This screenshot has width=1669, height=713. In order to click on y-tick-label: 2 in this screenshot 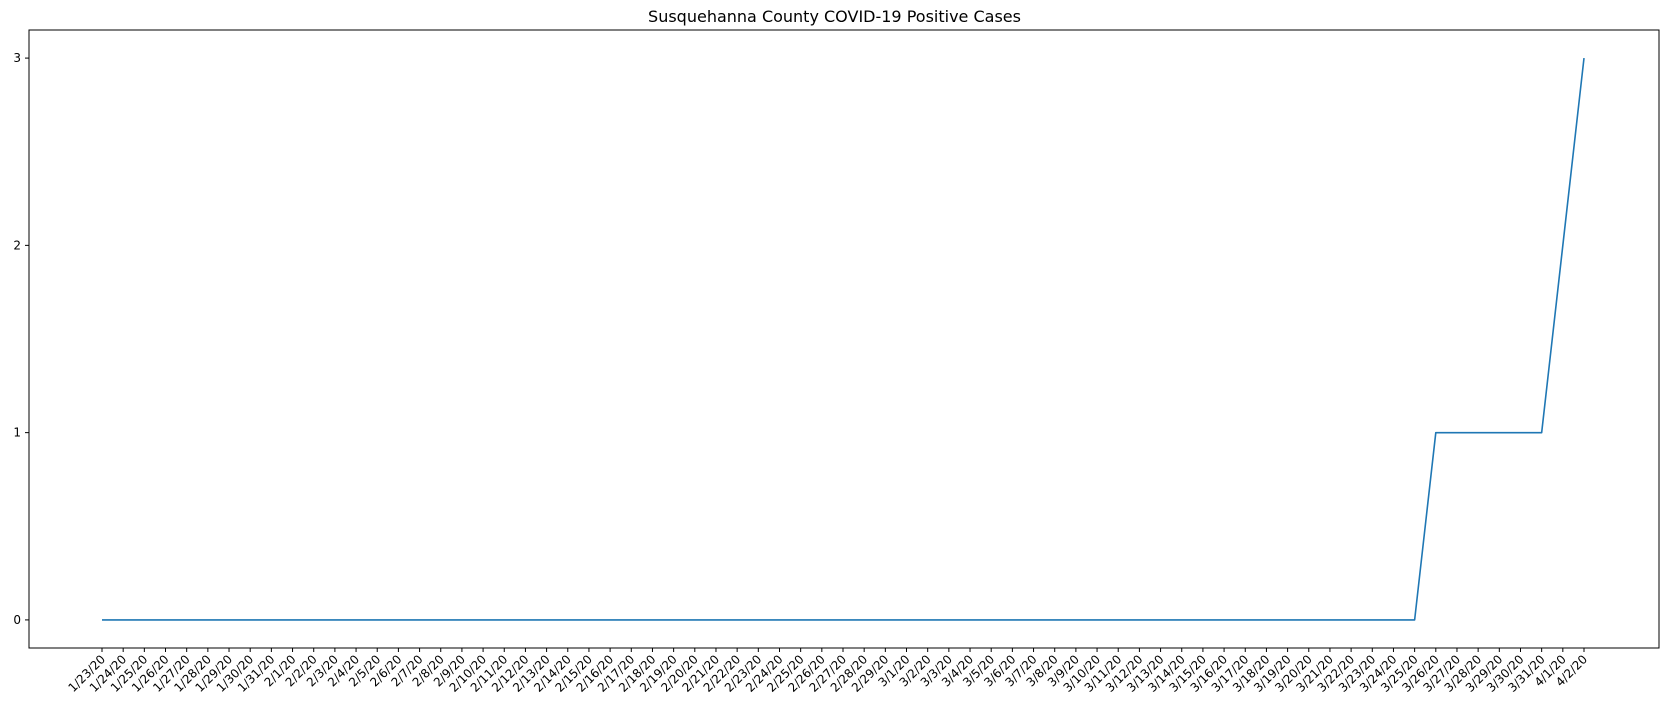, I will do `click(17, 245)`.